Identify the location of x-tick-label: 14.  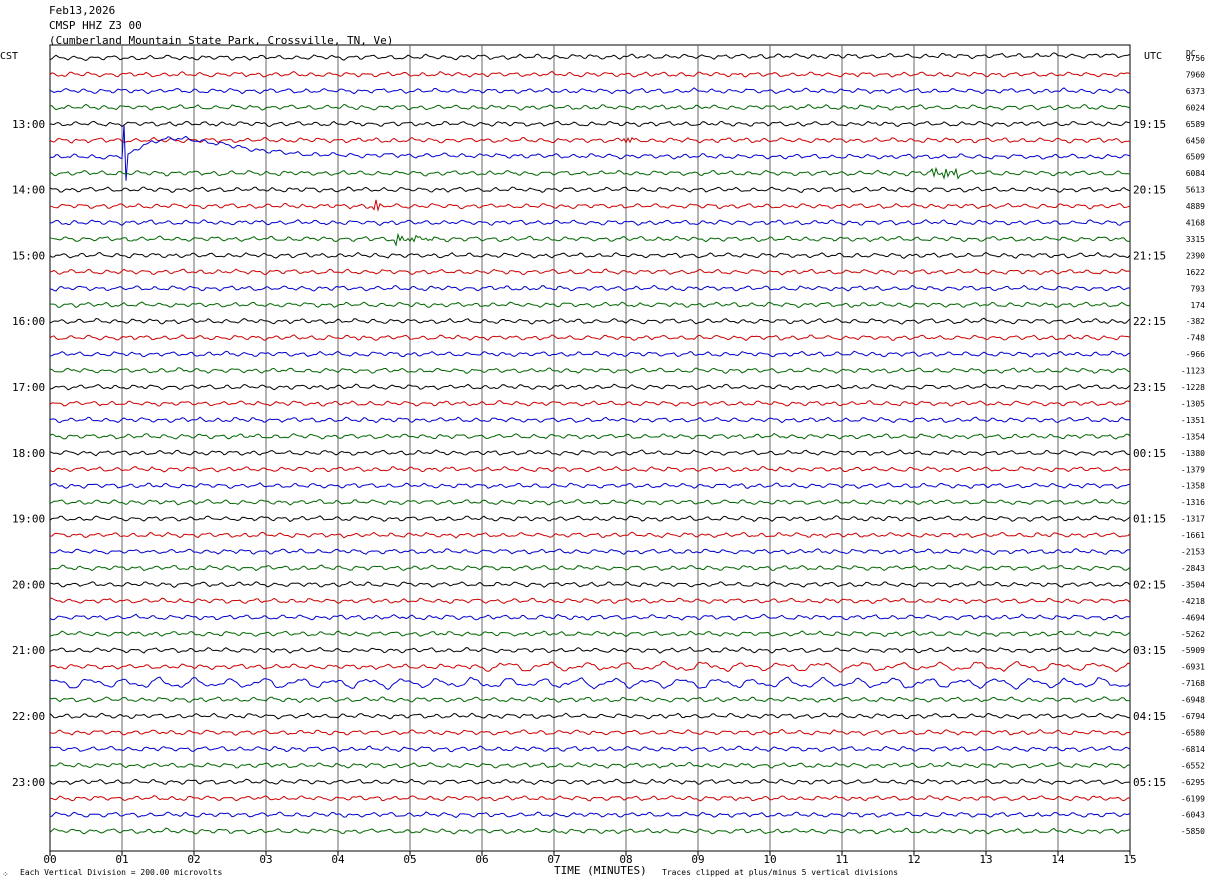
(1058, 859).